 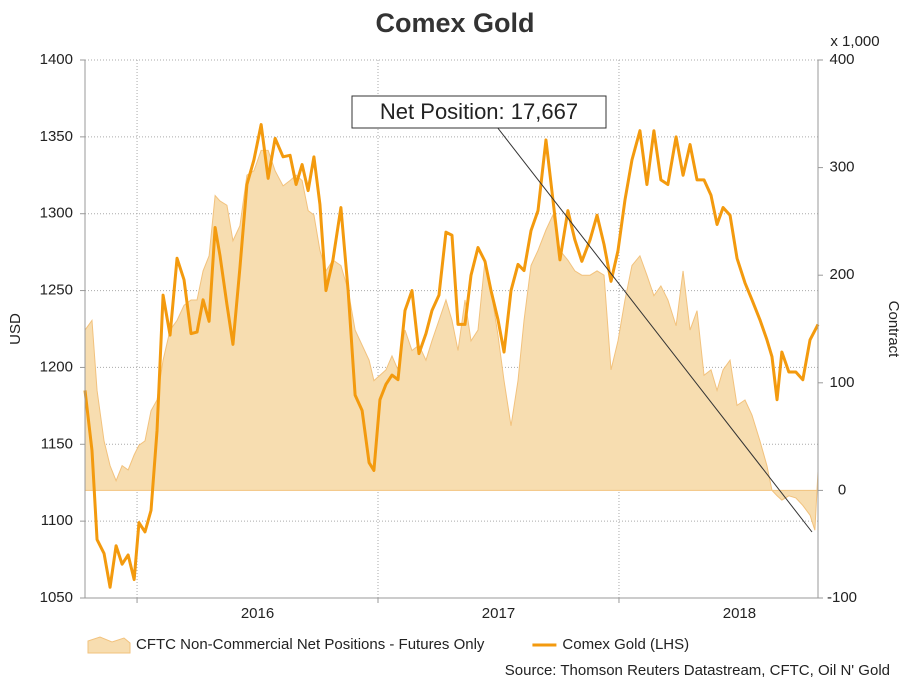 I want to click on y2-axis-label: Contract, so click(x=893, y=330).